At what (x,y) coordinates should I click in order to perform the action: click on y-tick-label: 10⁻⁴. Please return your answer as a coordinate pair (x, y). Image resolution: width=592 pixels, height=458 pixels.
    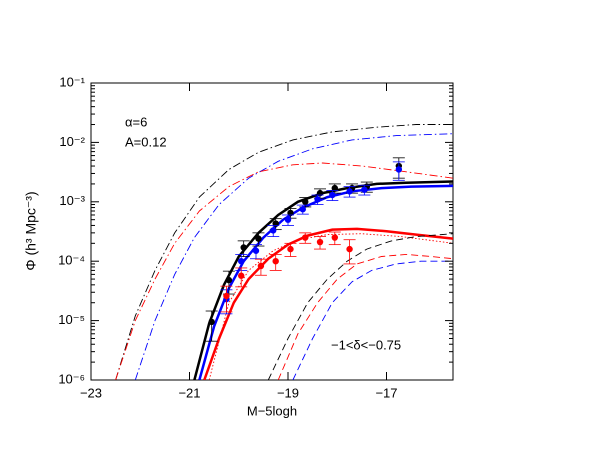
    Looking at the image, I should click on (71, 260).